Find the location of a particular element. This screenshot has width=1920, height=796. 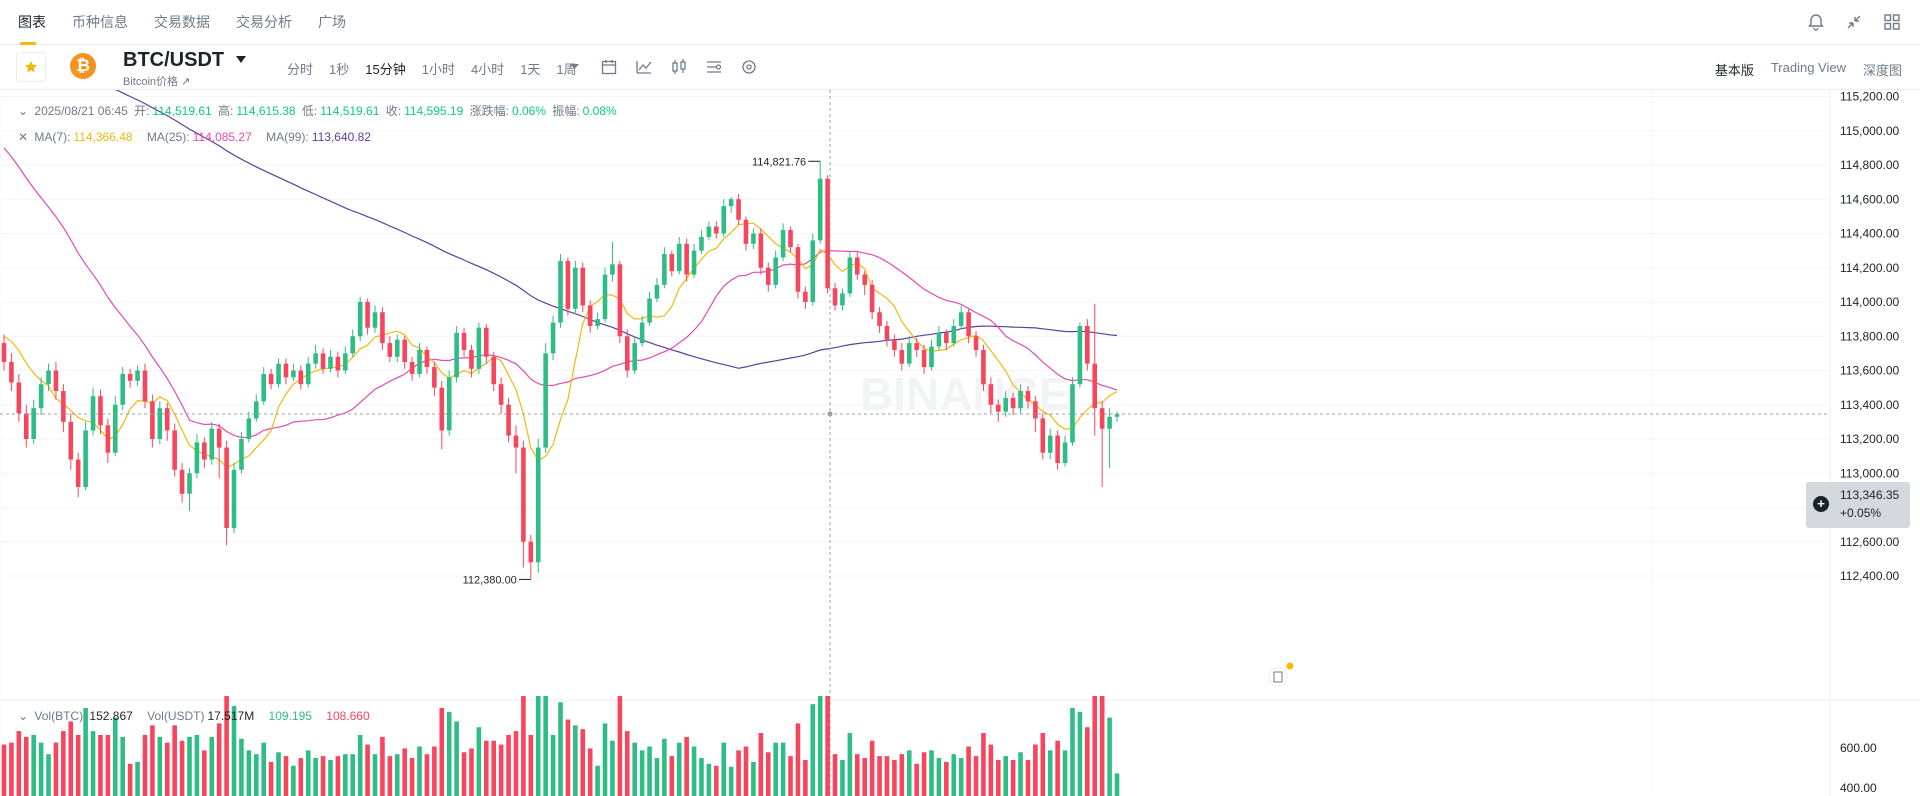

ma7-value: 114,366.48 is located at coordinates (103, 137).